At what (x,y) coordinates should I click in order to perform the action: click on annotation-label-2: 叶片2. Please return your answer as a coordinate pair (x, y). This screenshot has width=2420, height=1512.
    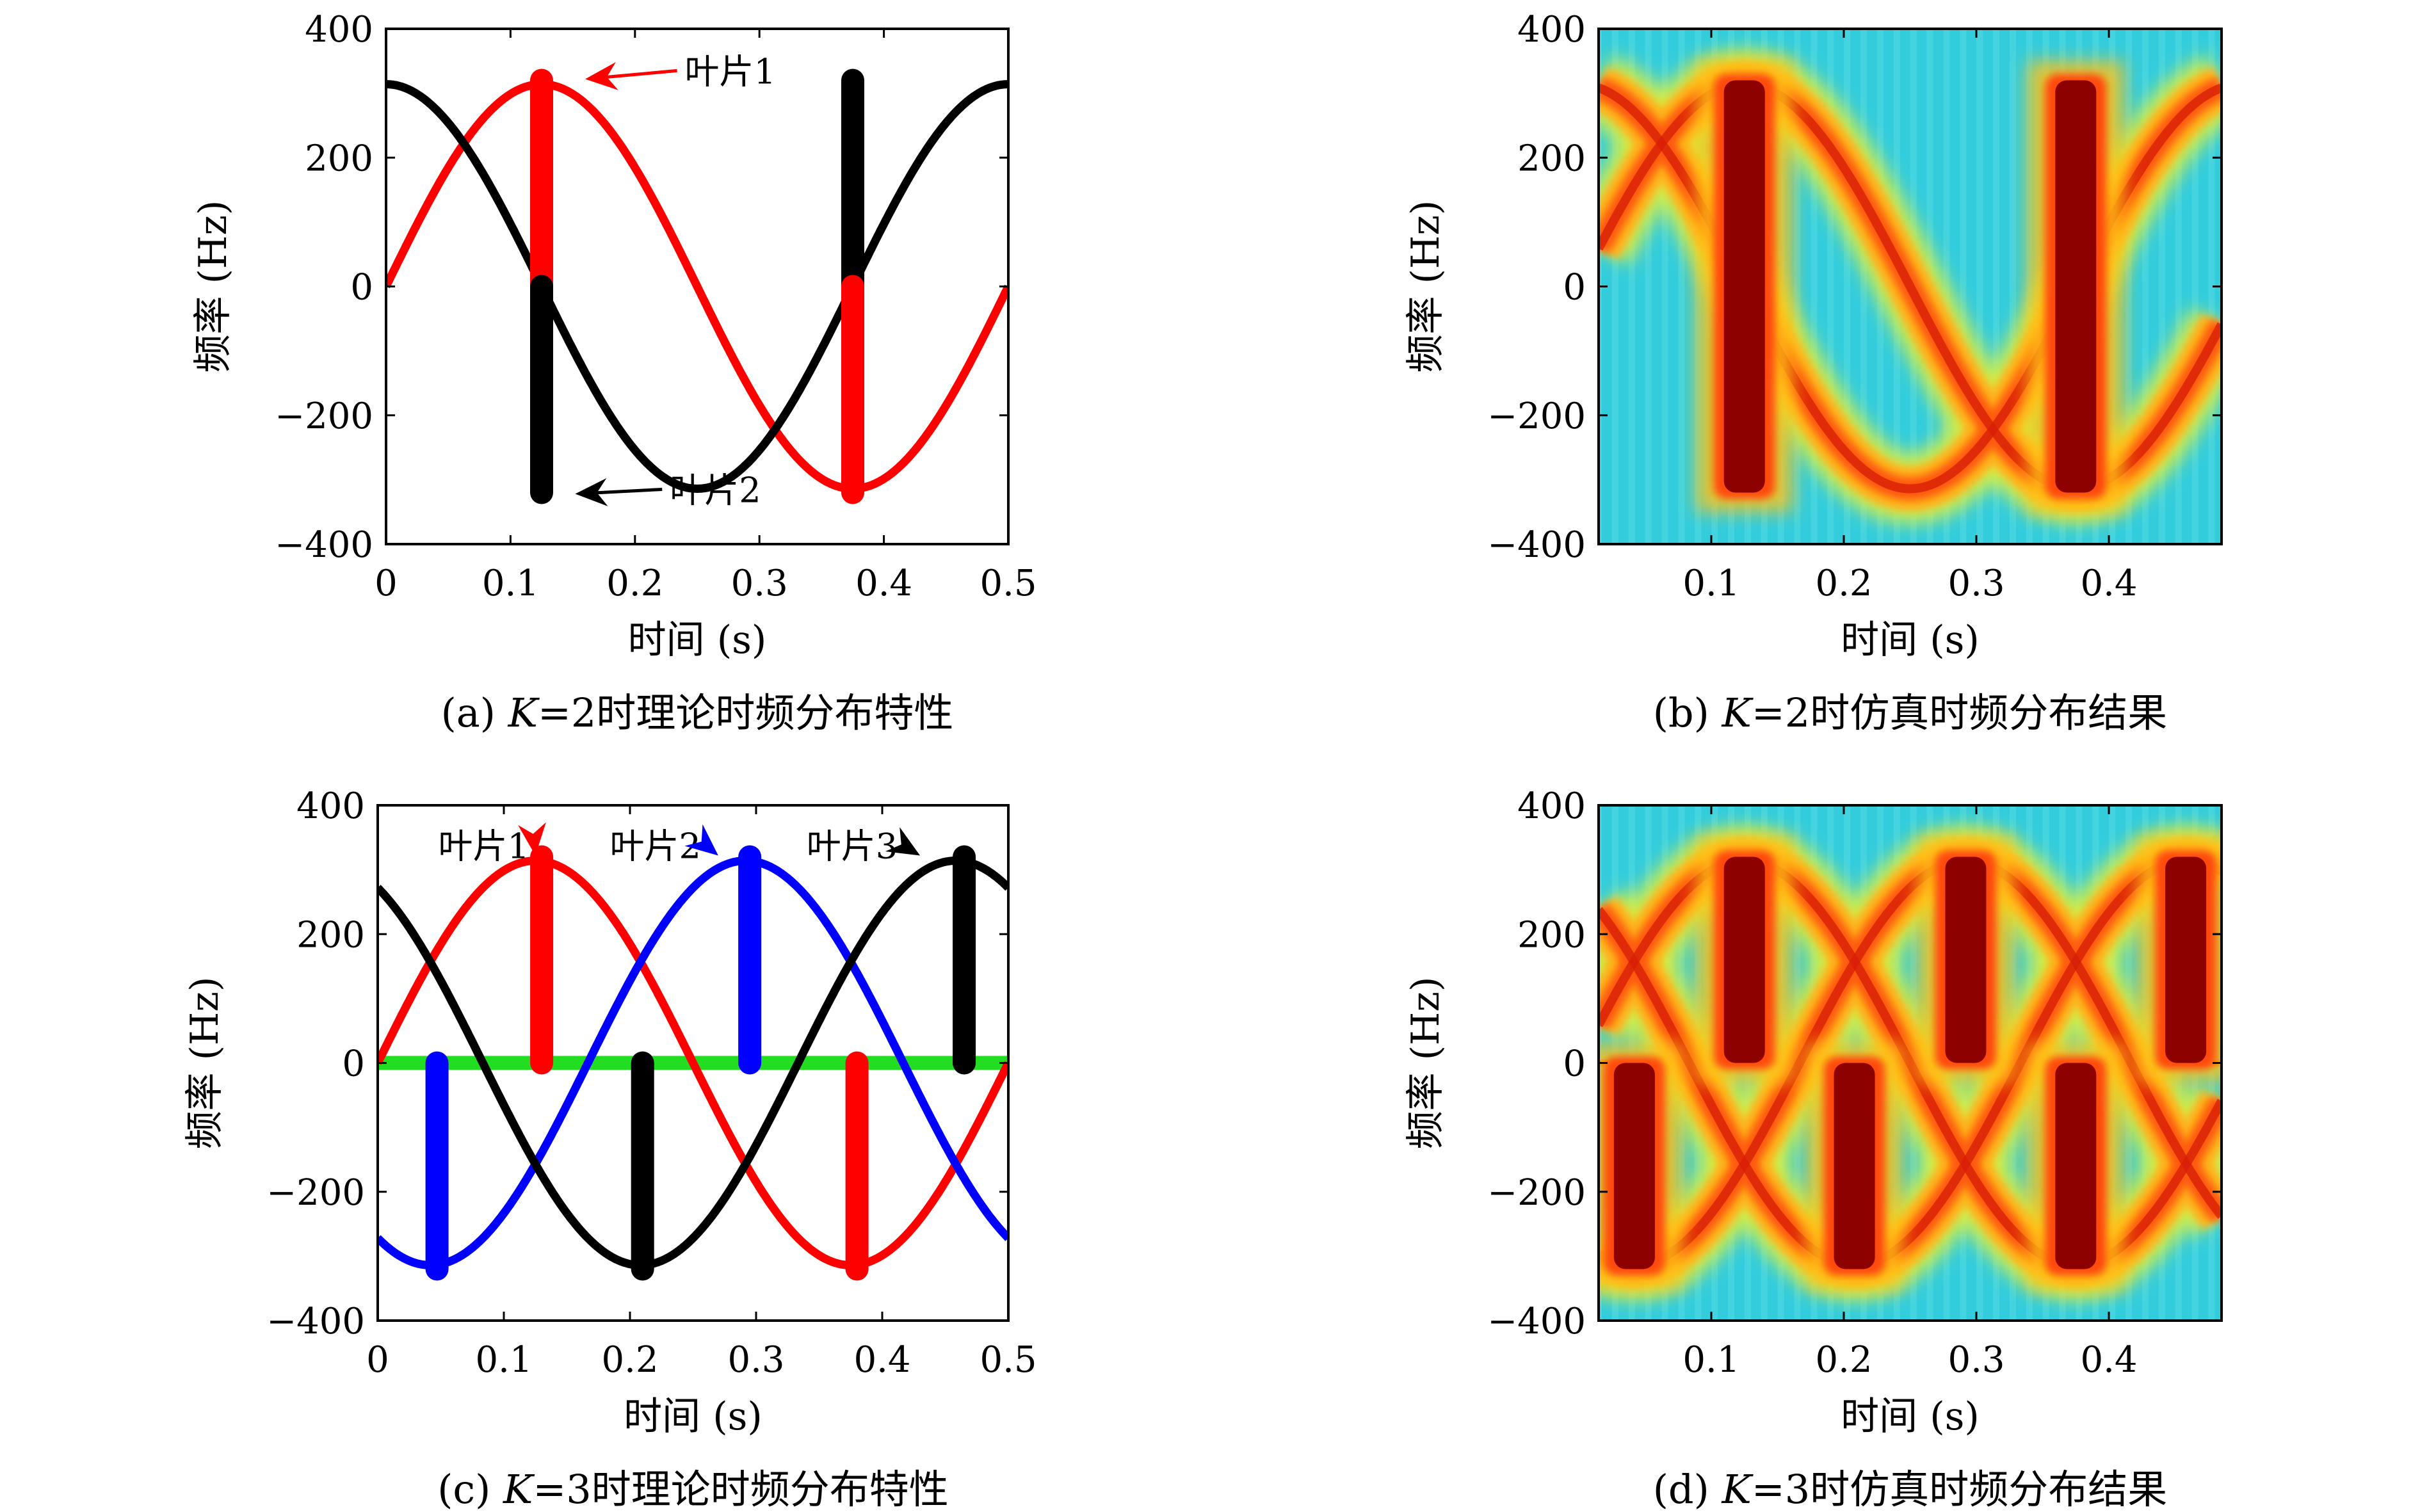
    Looking at the image, I should click on (715, 490).